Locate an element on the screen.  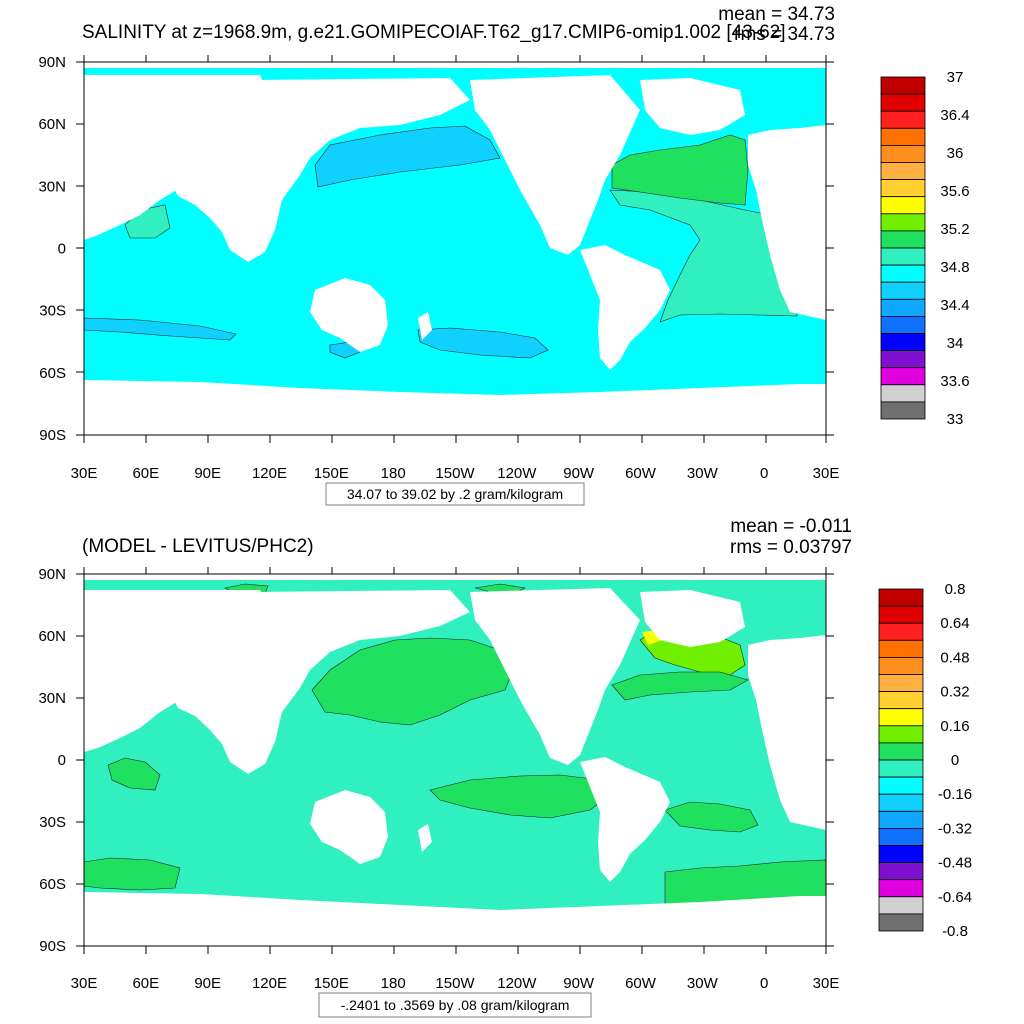
land-europe-africa-east is located at coordinates (787, 732).